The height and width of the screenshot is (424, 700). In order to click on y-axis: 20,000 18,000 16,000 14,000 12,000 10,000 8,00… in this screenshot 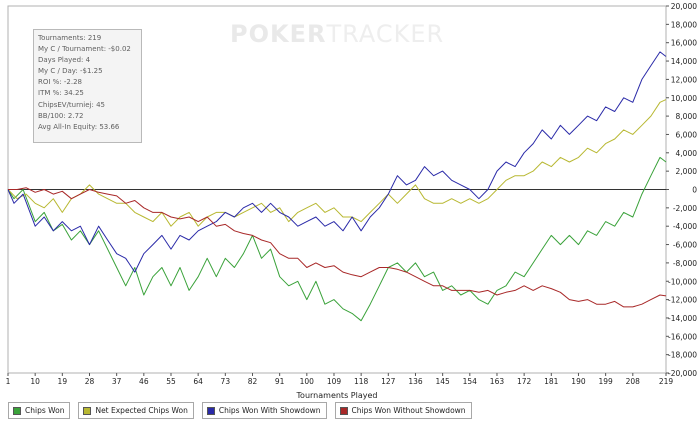, I will do `click(681, 190)`.